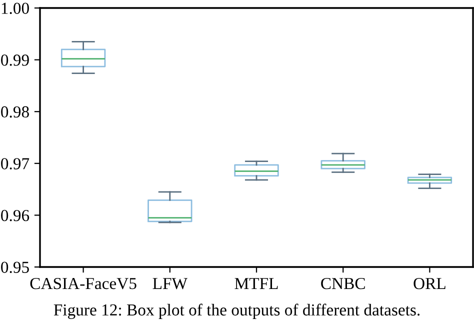 Image resolution: width=474 pixels, height=326 pixels. What do you see at coordinates (15, 216) in the screenshot?
I see `y-tick-label: 0.96` at bounding box center [15, 216].